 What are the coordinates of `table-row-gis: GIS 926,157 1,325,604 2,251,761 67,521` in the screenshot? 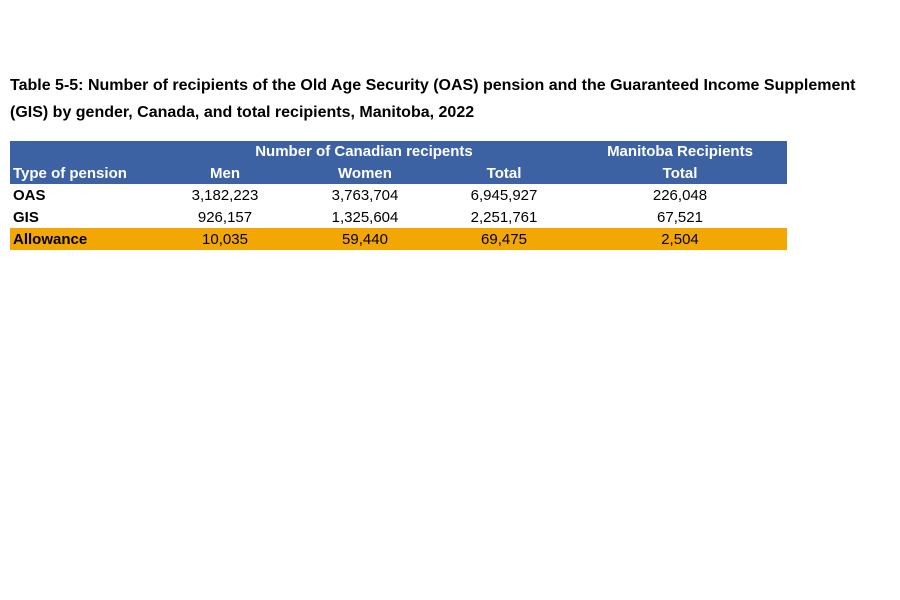 It's located at (398, 217).